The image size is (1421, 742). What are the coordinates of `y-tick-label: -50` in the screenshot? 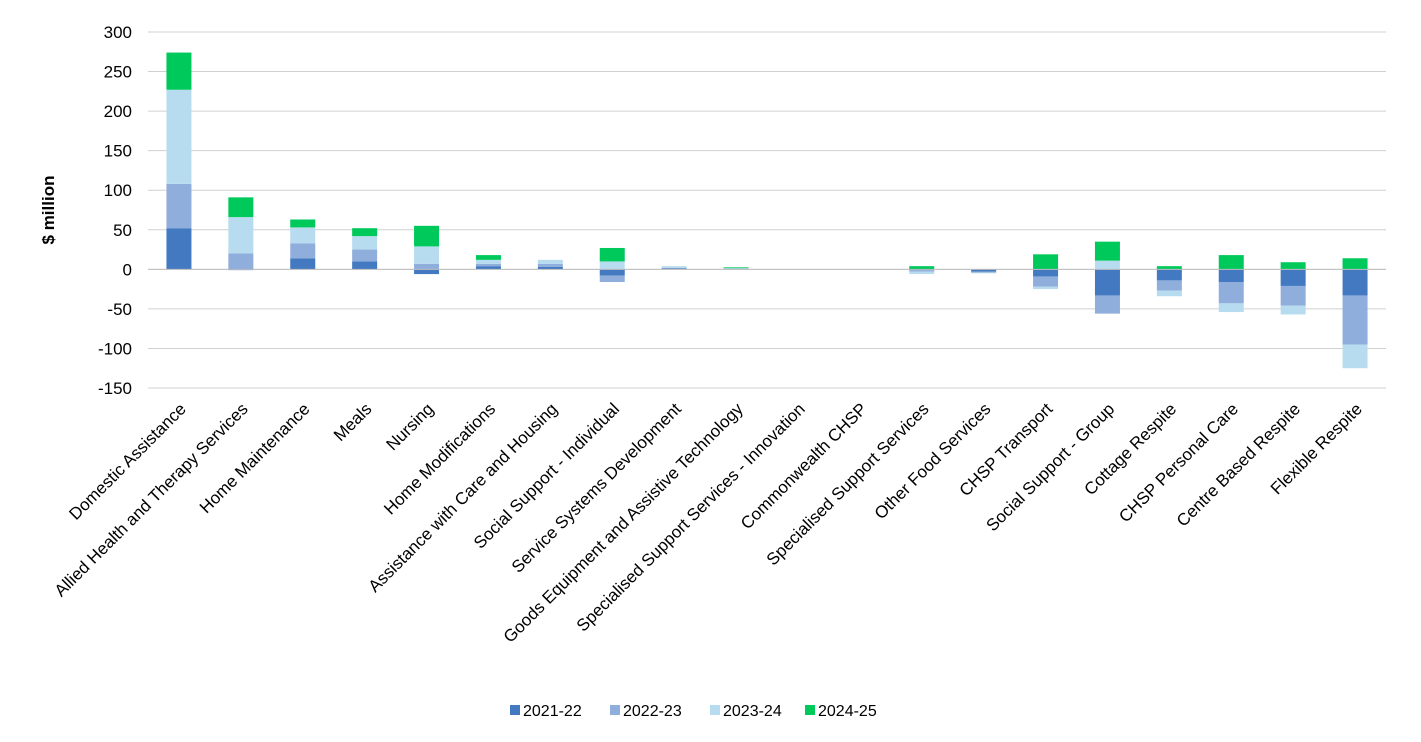 It's located at (119, 309).